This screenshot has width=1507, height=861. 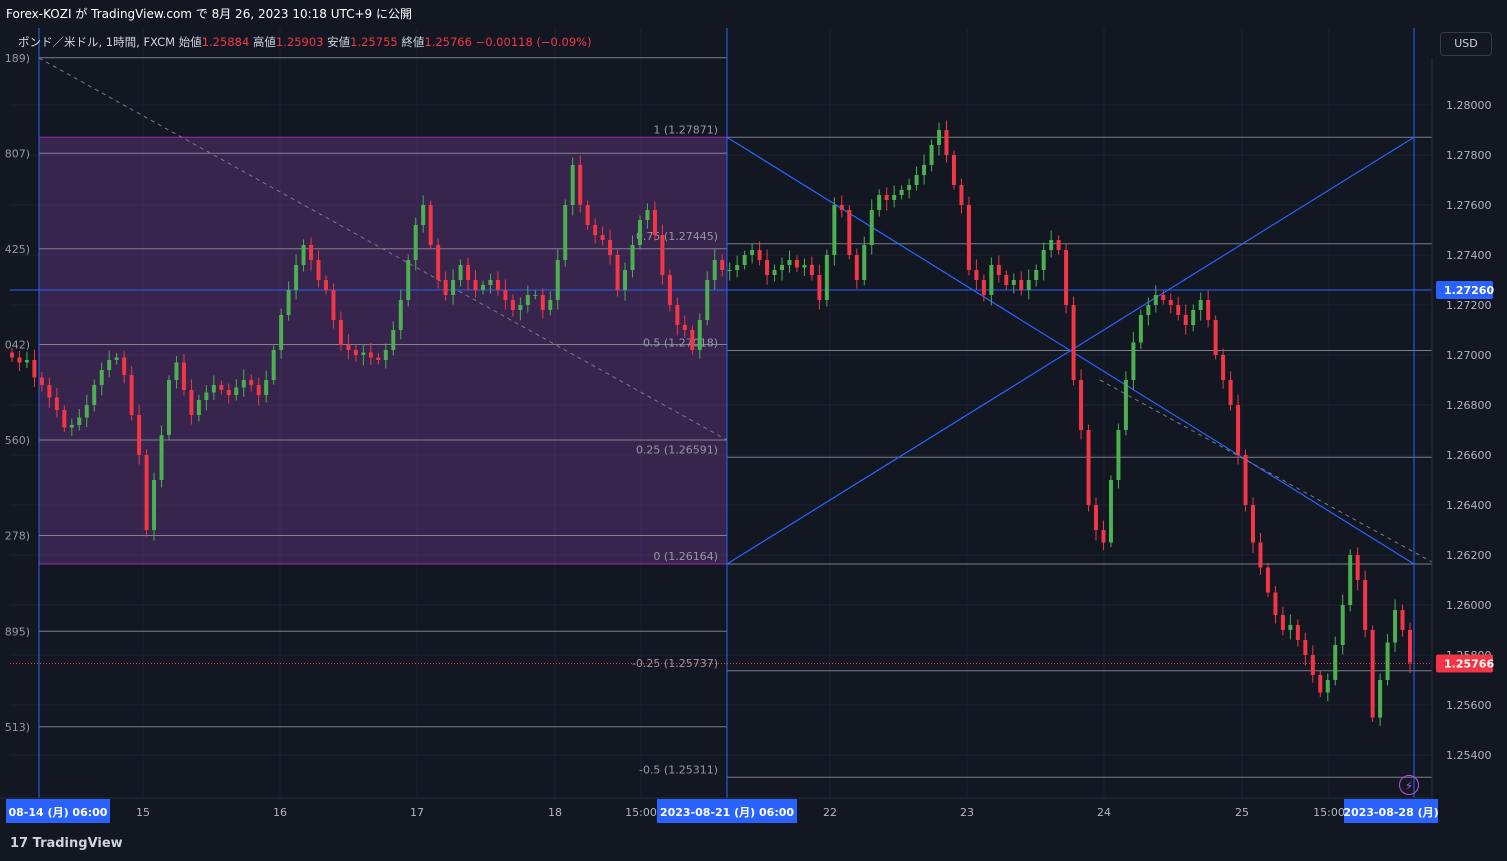 I want to click on price-tick-label: 1.27200, so click(x=1469, y=305).